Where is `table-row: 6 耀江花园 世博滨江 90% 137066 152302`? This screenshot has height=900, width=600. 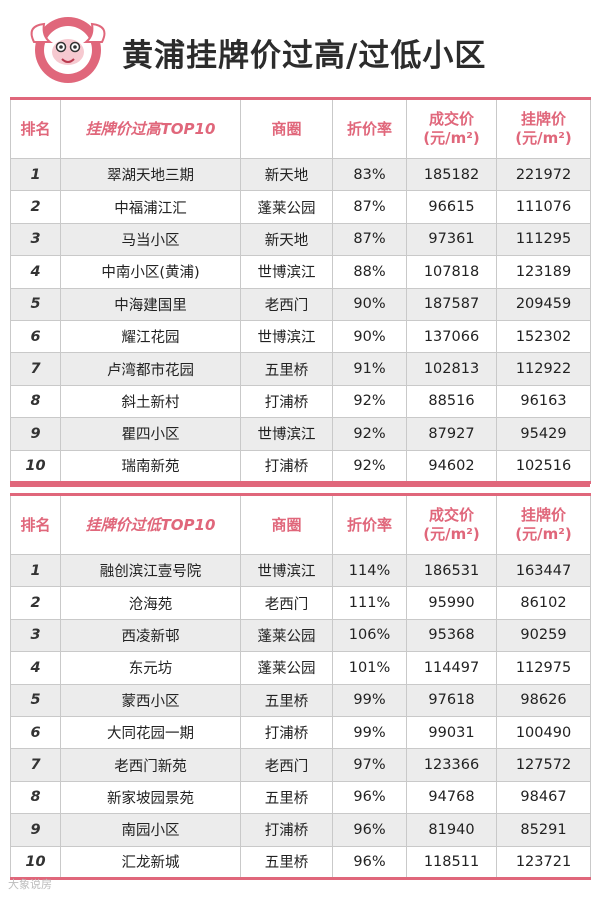
table-row: 6 耀江花园 世博滨江 90% 137066 152302 is located at coordinates (300, 336).